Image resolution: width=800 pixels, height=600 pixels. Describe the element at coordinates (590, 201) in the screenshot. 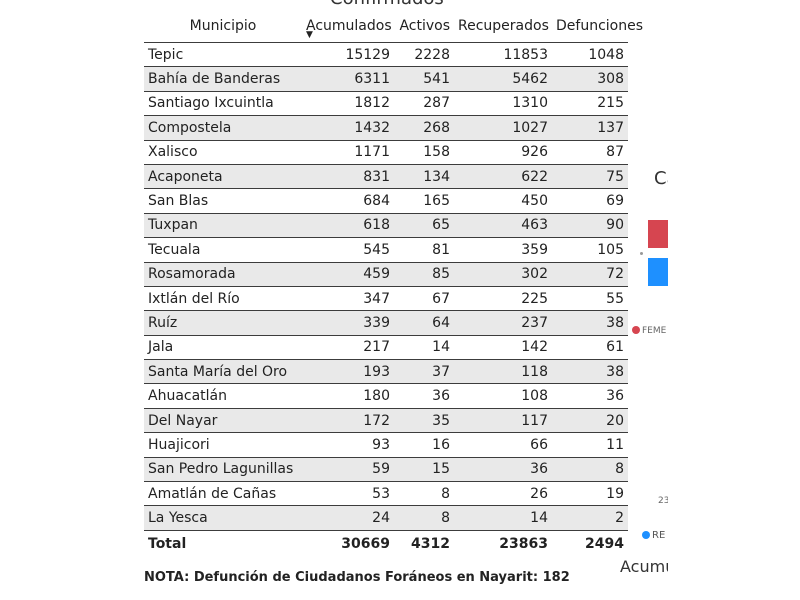

I see `cell-defunciones: 69` at that location.